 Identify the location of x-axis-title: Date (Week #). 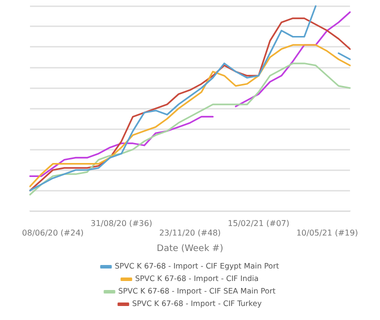
(190, 249).